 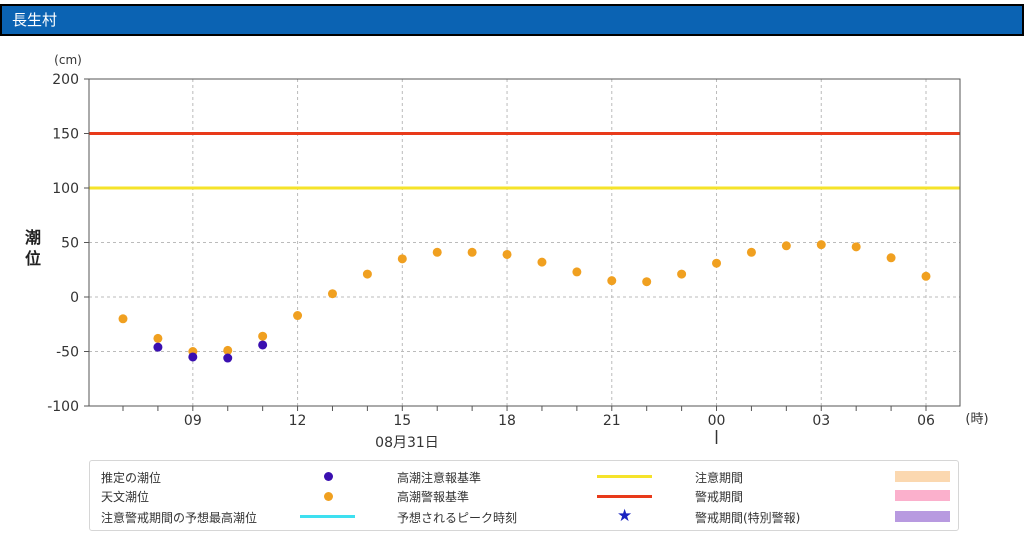 What do you see at coordinates (67, 353) in the screenshot?
I see `y-tick-label: -50` at bounding box center [67, 353].